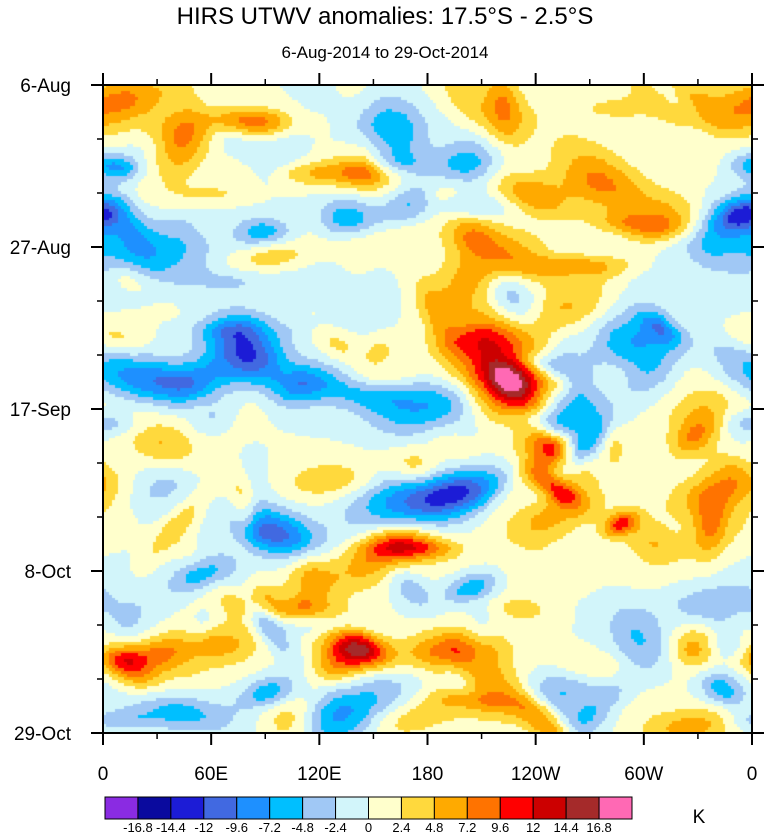 Image resolution: width=770 pixels, height=834 pixels. I want to click on colorbar-label: 12, so click(533, 827).